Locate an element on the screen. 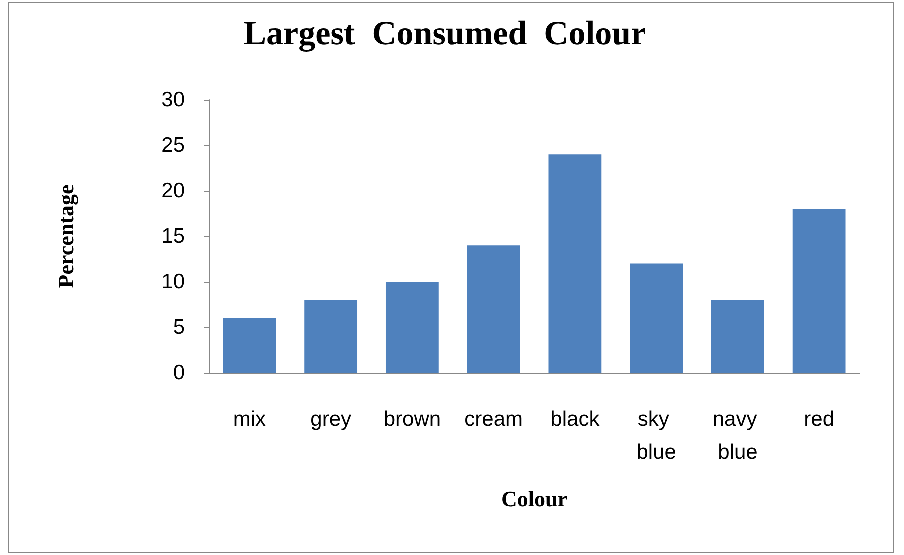  y-tick-label: 20 is located at coordinates (173, 191).